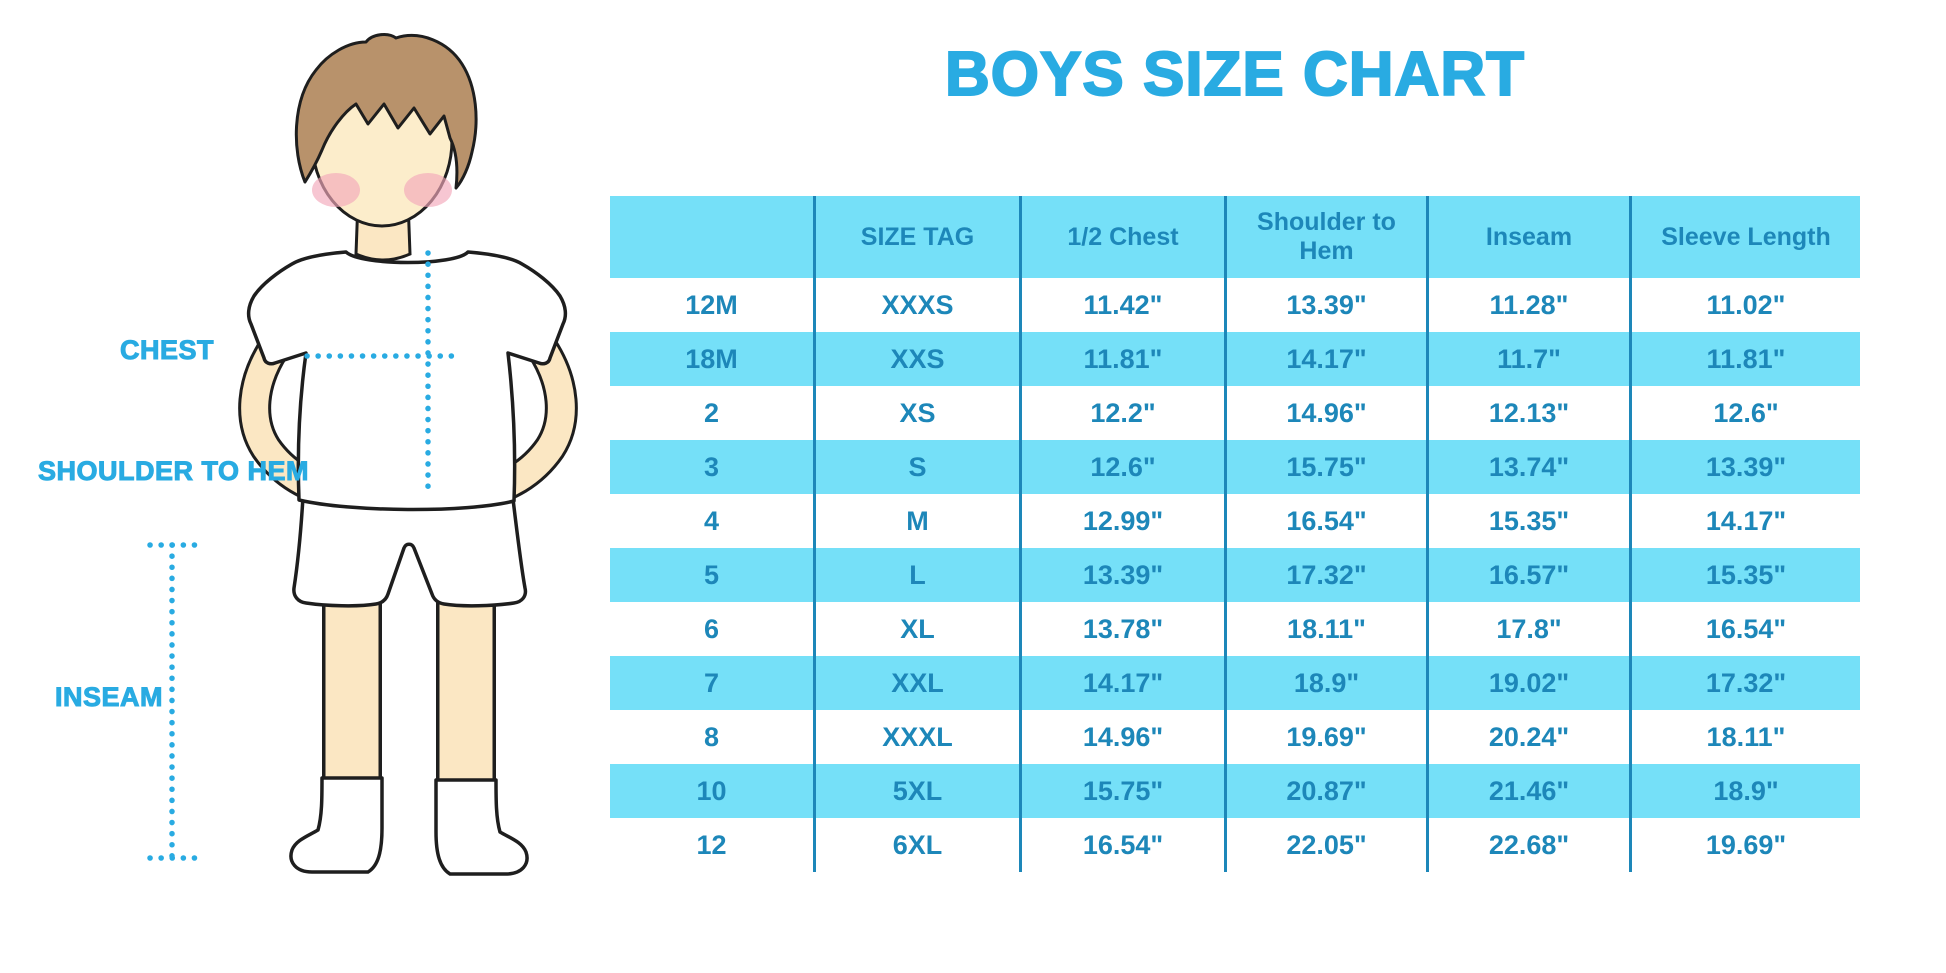 This screenshot has height=973, width=1946. I want to click on cell-size-tag: XXXS, so click(916, 305).